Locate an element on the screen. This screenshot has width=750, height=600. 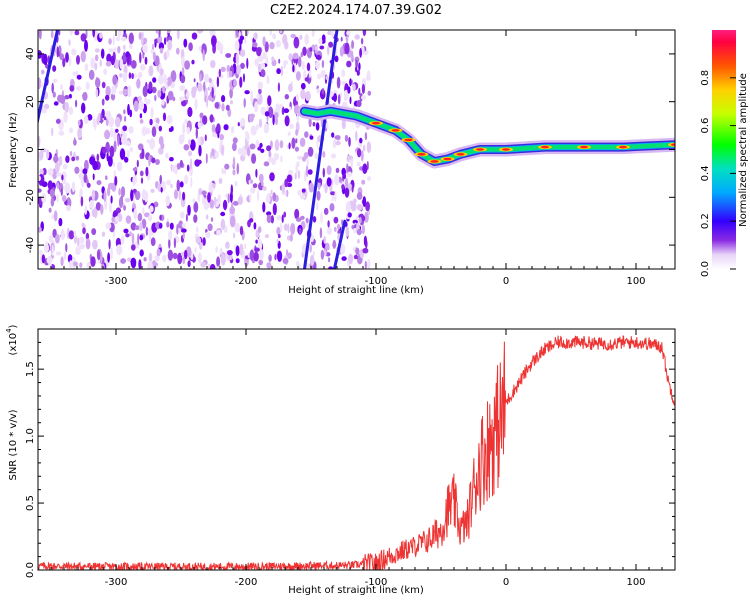
x-tick-label: 0 is located at coordinates (506, 582).